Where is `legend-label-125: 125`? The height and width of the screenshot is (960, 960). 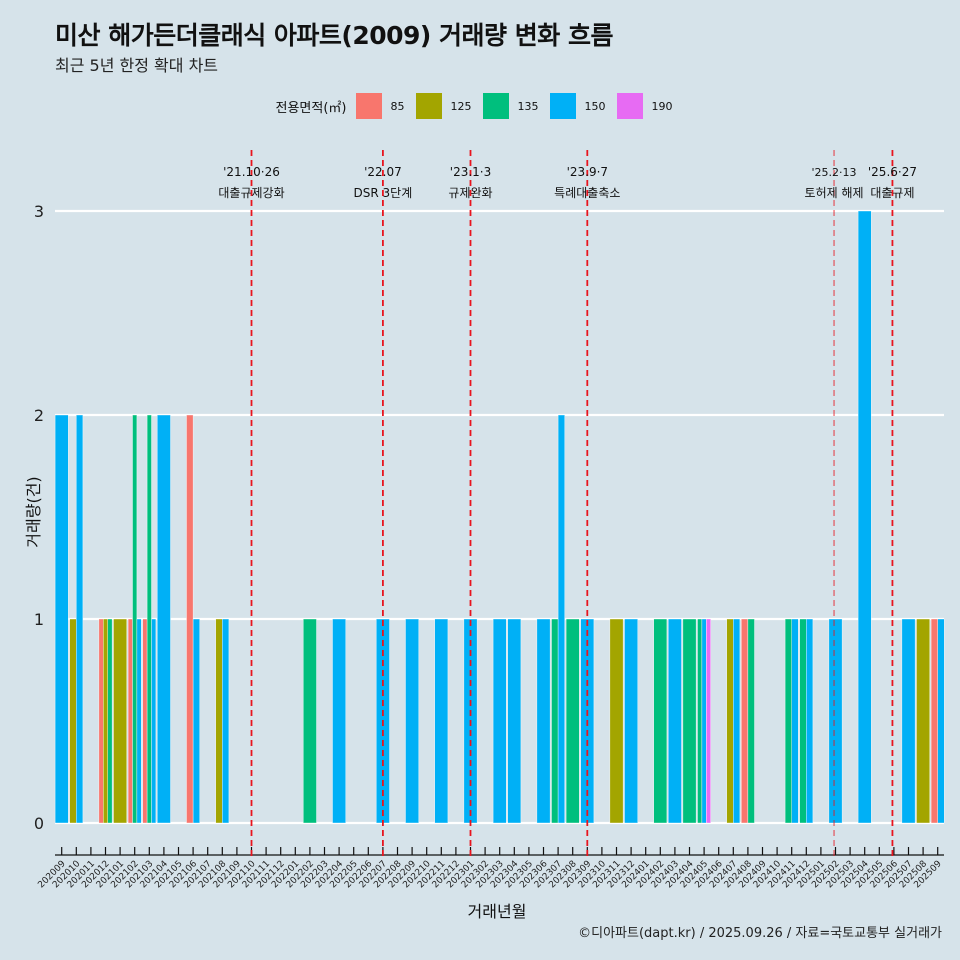 legend-label-125: 125 is located at coordinates (461, 106).